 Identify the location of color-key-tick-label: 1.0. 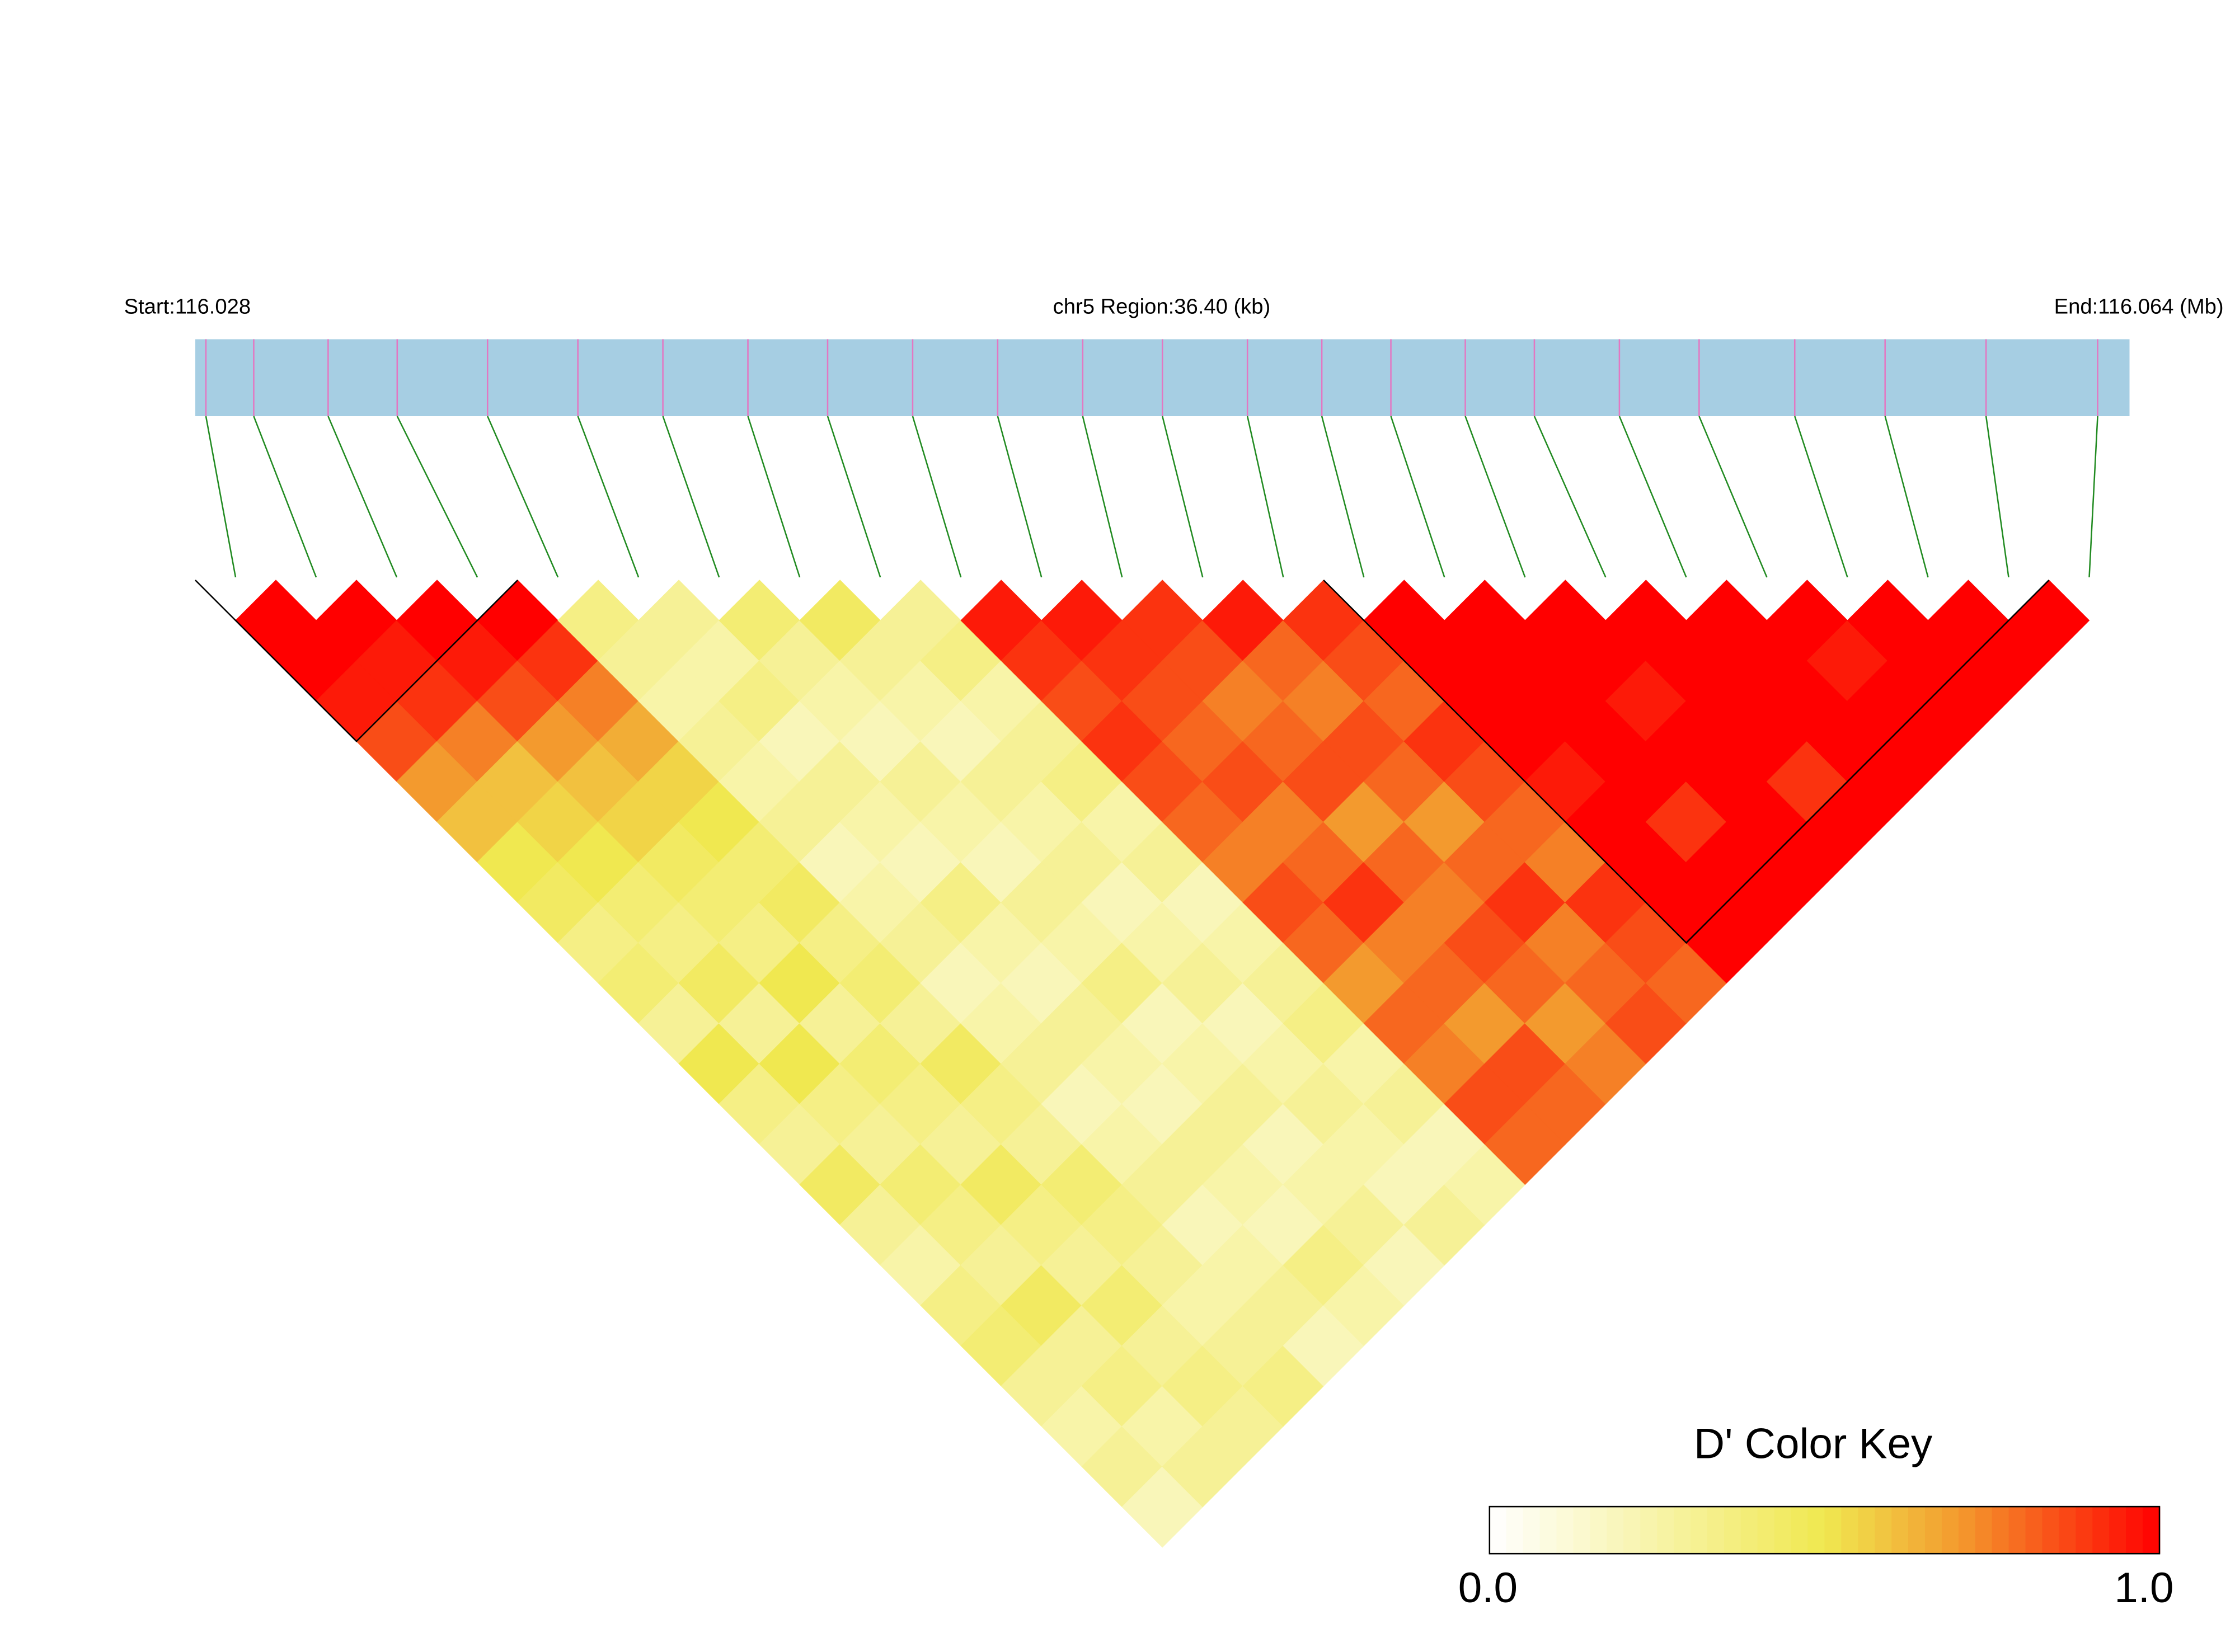
(2143, 1588).